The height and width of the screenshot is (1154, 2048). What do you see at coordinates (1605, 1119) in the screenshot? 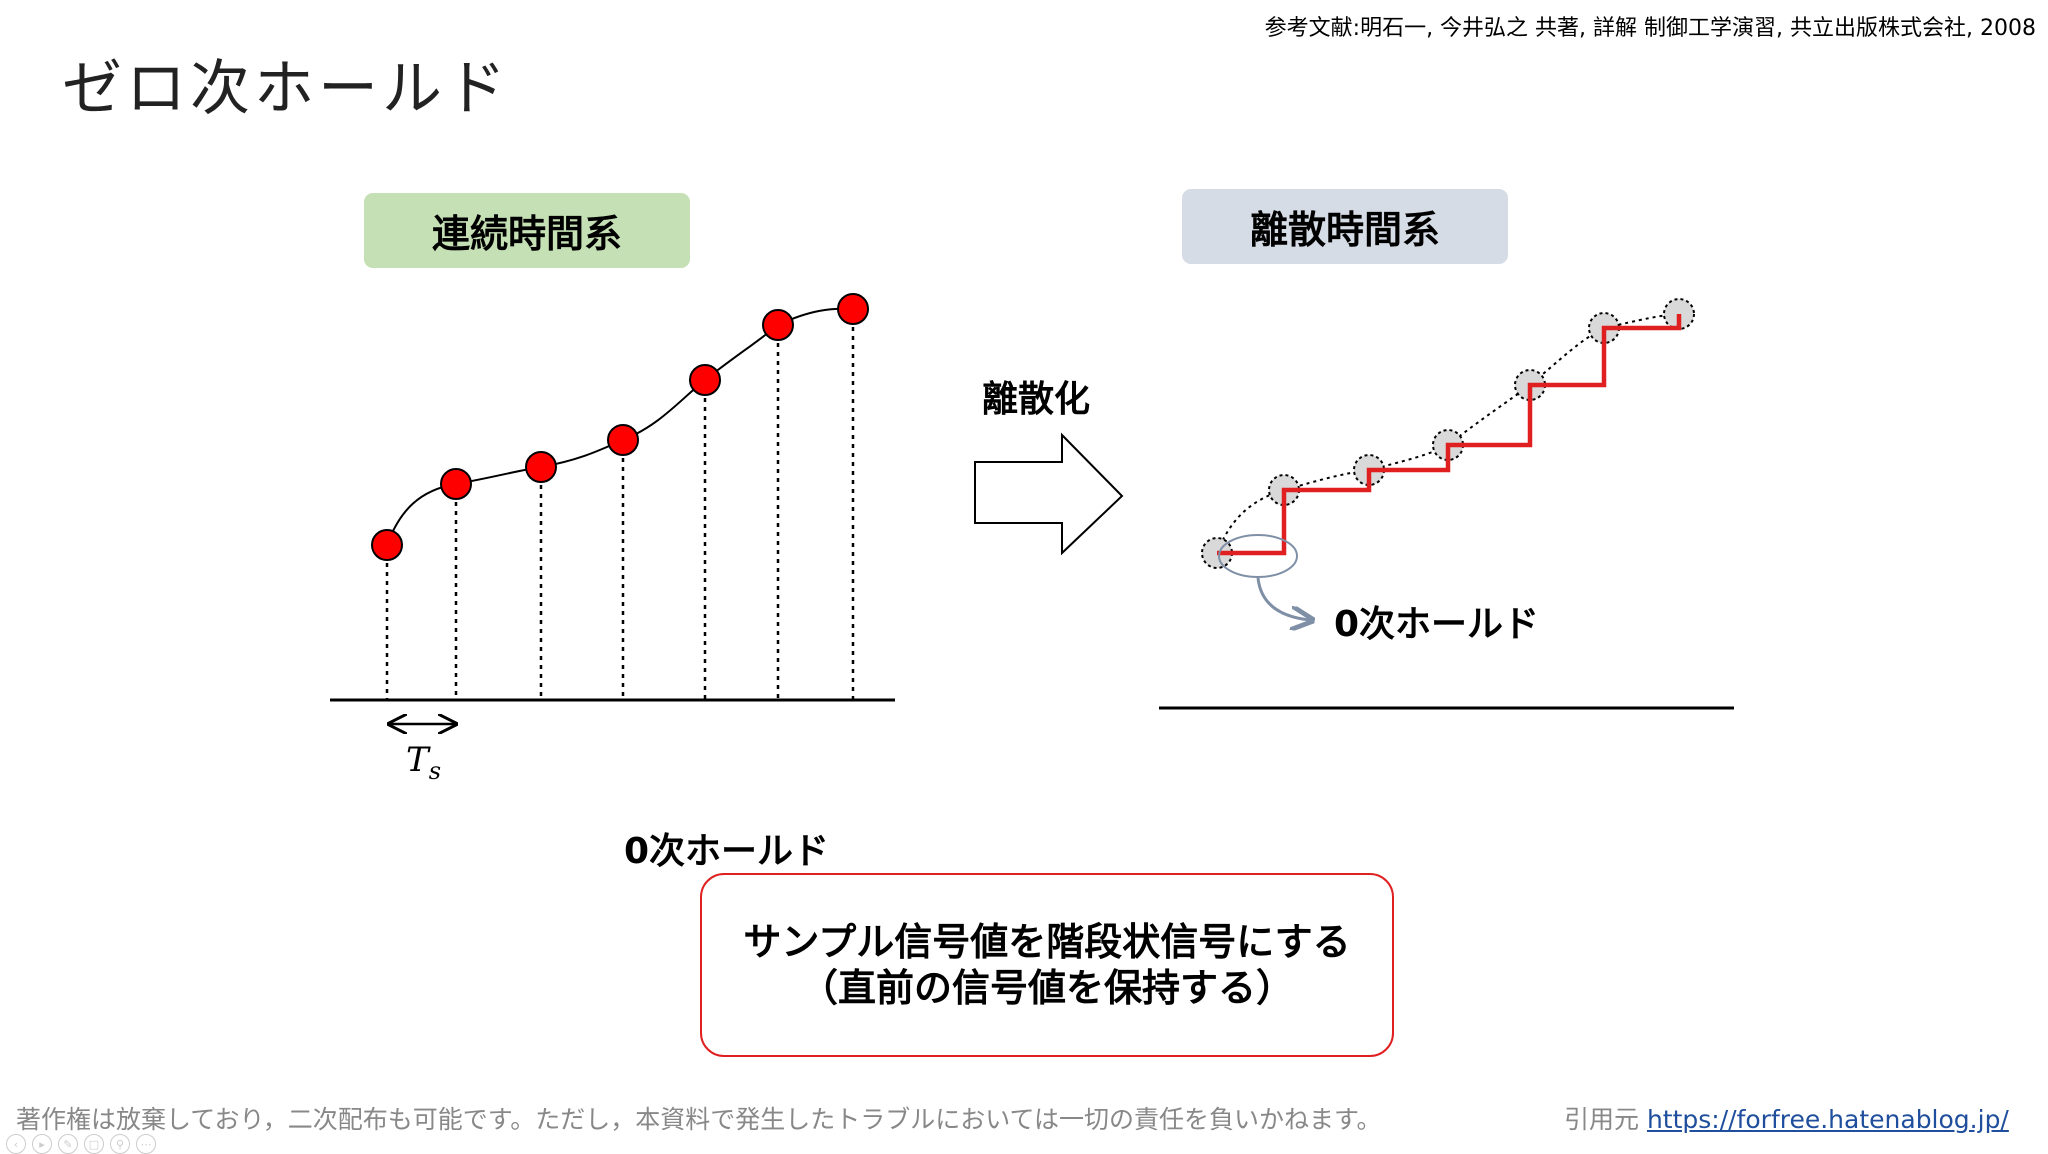
I see `source-prefix: 引用元` at bounding box center [1605, 1119].